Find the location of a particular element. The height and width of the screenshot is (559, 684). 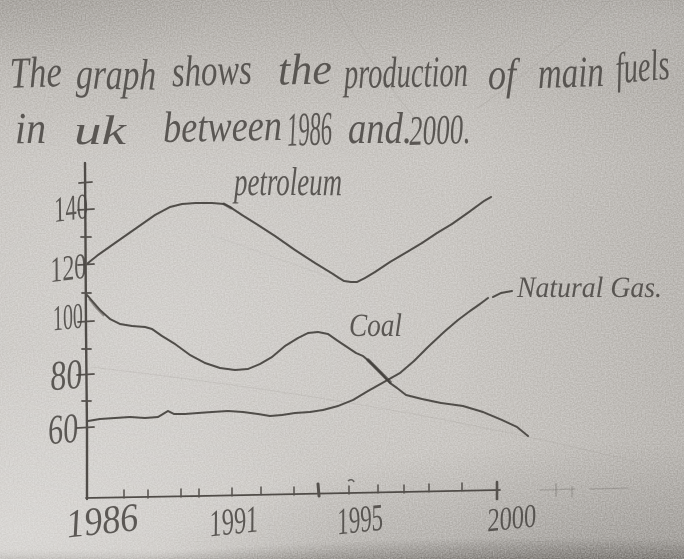

svg-text: Coal is located at coordinates (375, 326).